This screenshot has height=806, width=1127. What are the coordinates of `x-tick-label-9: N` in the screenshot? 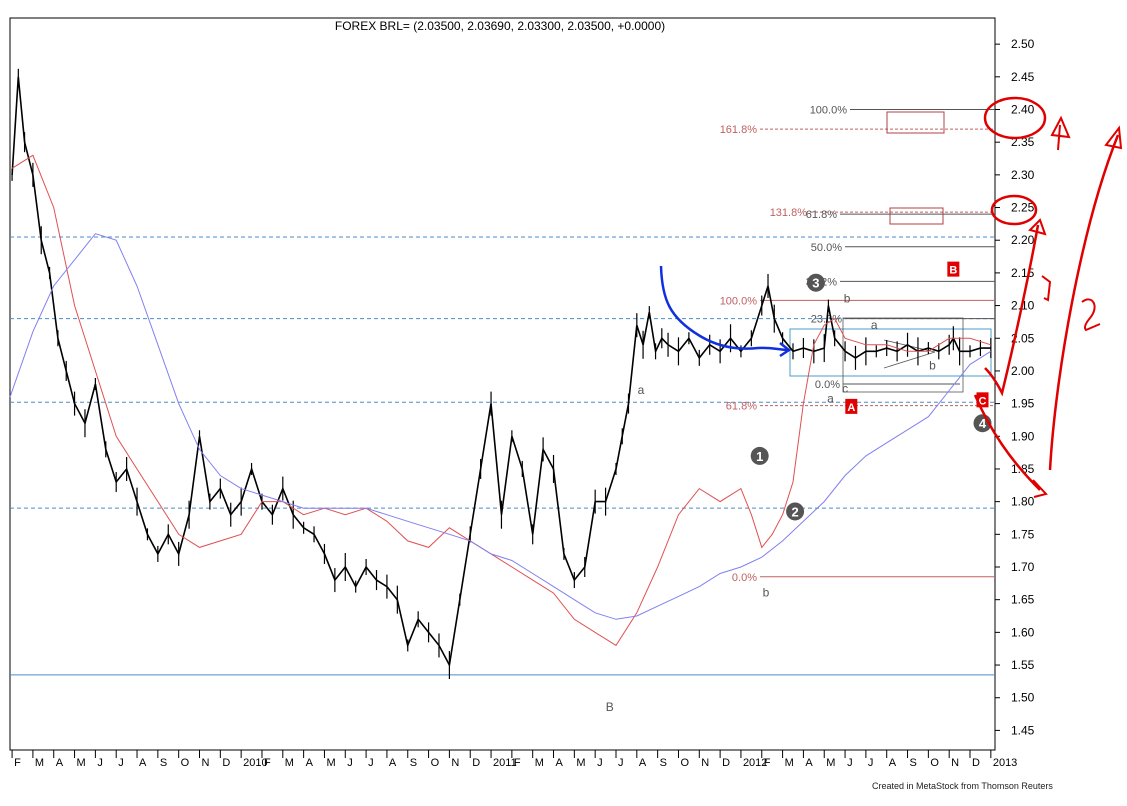 It's located at (206, 763).